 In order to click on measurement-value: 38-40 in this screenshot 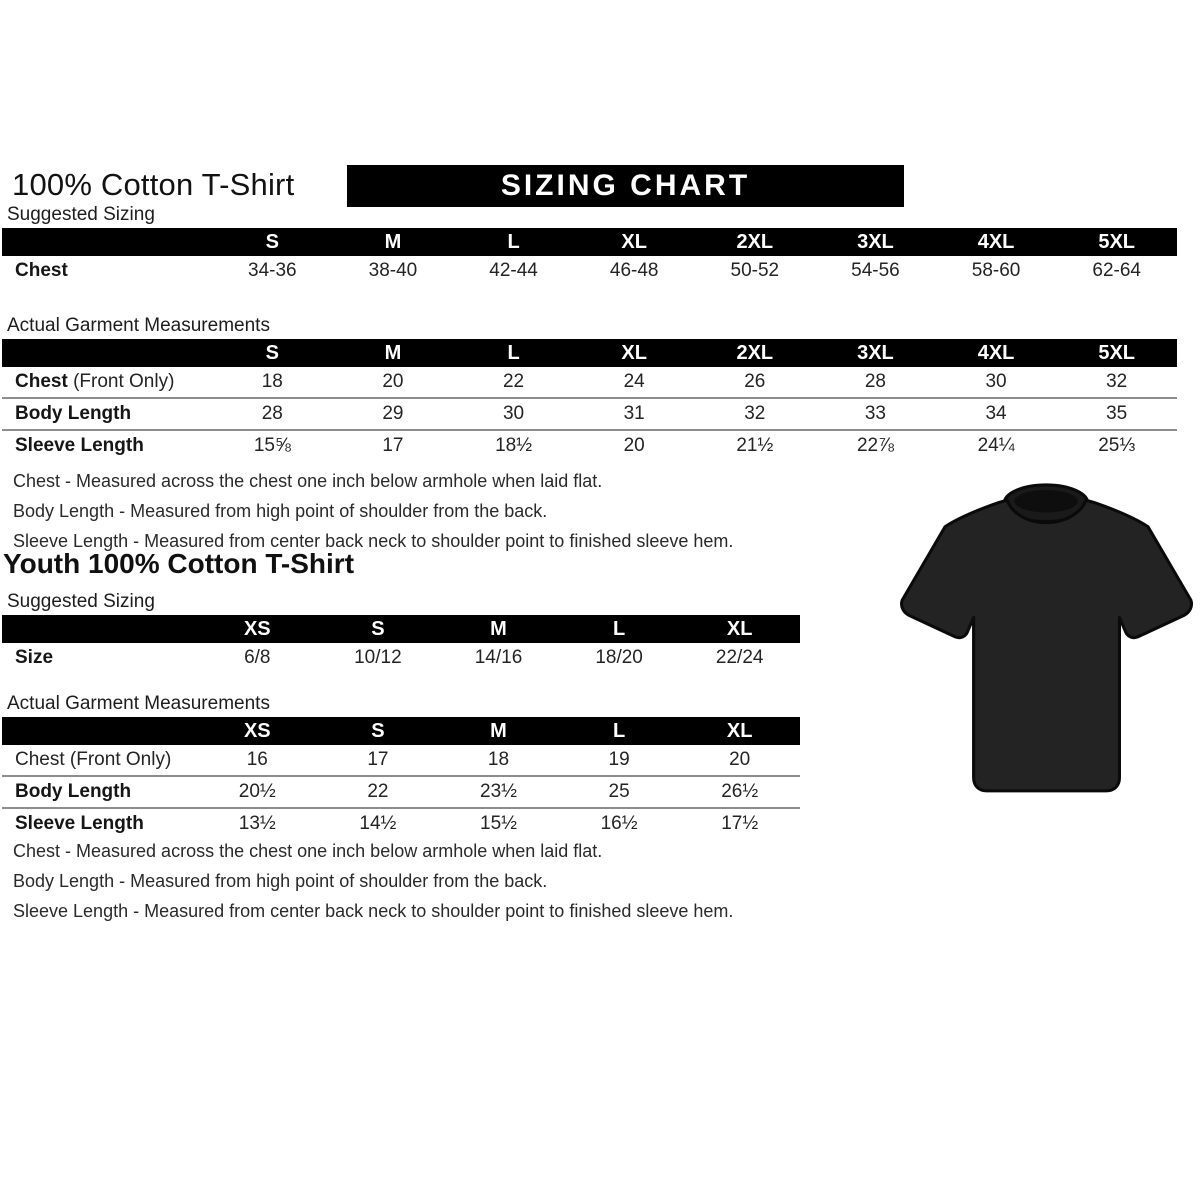, I will do `click(393, 270)`.